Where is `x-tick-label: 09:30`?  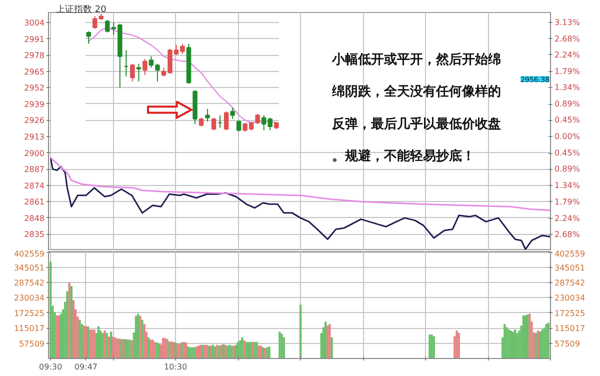
x-tick-label: 09:30 is located at coordinates (50, 367).